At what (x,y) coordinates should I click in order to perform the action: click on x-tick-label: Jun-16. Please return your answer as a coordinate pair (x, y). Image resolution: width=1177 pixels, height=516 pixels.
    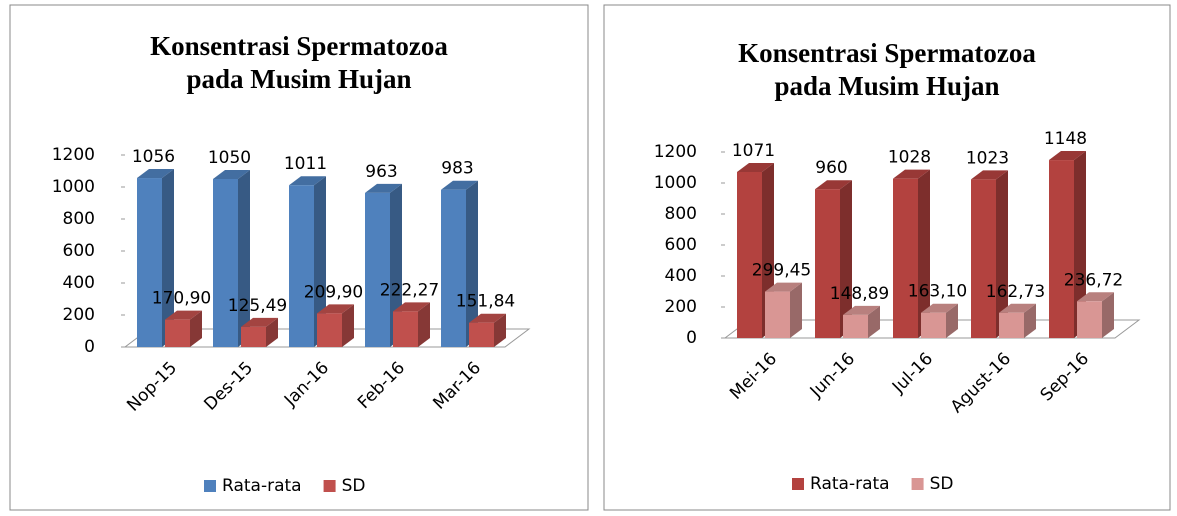
    Looking at the image, I should click on (832, 375).